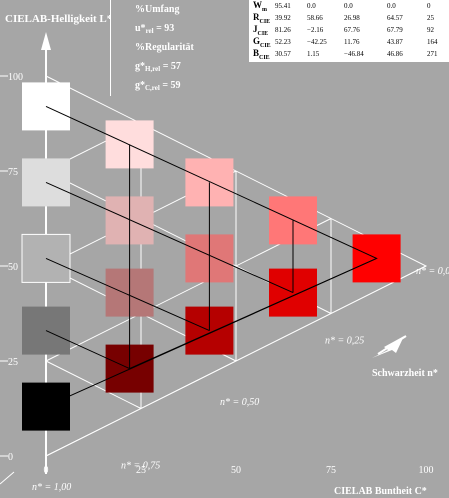  I want to click on x-axis-label: CIELAB Buntheit C*, so click(380, 491).